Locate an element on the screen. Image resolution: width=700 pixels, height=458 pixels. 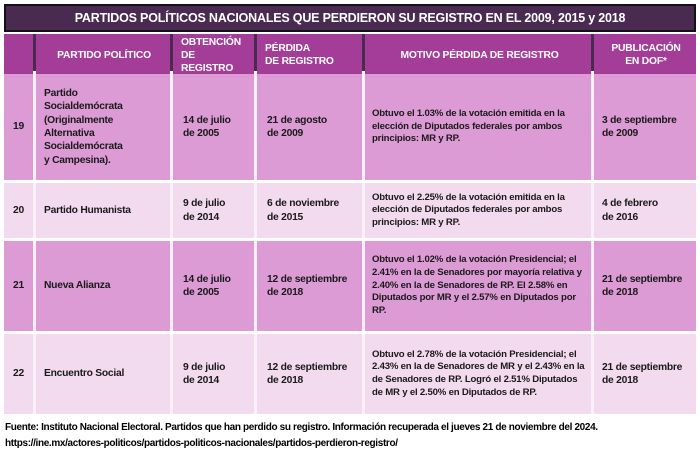
row-number-cell: 19 is located at coordinates (18, 127).